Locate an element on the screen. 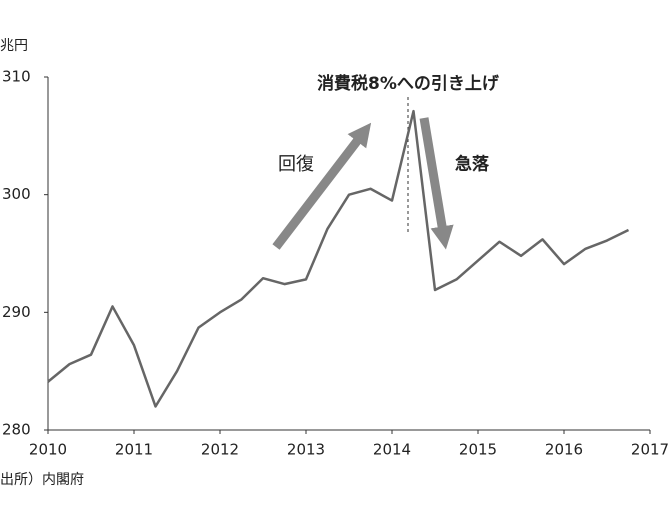 The image size is (670, 513). x-tick-label: 2012 is located at coordinates (220, 450).